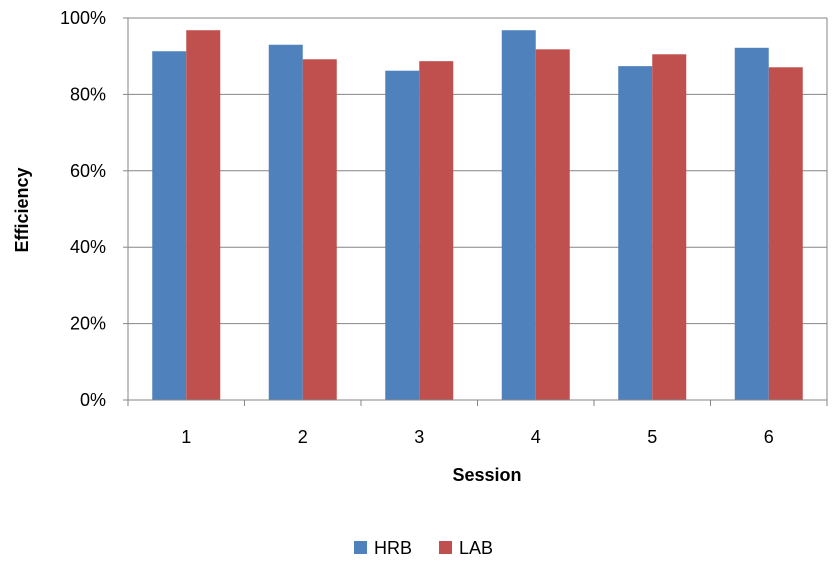  Describe the element at coordinates (360, 547) in the screenshot. I see `legend-swatch-hrb` at that location.